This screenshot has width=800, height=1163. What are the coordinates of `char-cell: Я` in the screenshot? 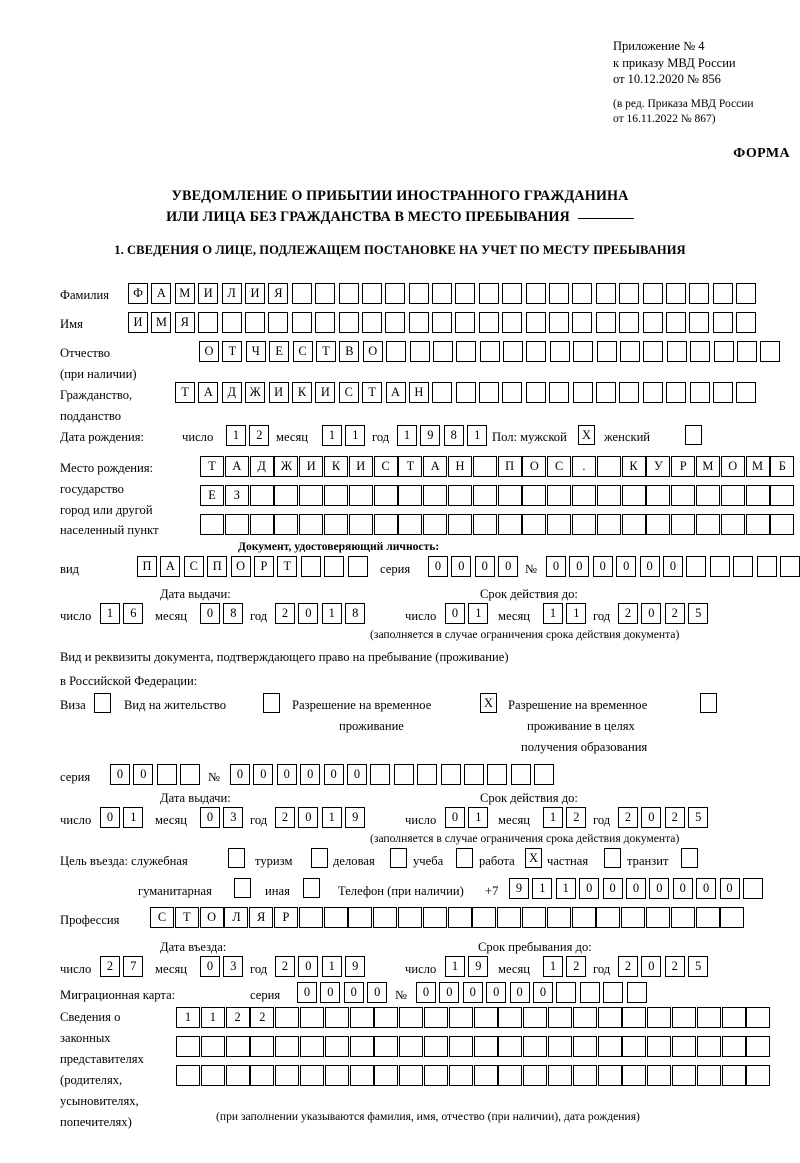 It's located at (184, 322).